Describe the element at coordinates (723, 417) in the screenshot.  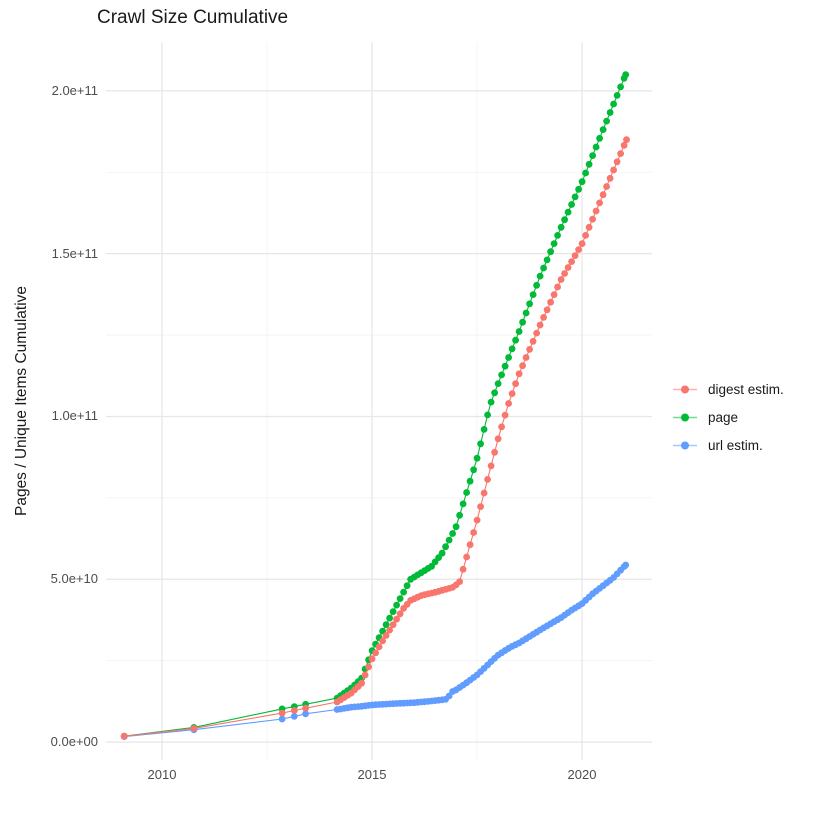
I see `legend-label: page` at that location.